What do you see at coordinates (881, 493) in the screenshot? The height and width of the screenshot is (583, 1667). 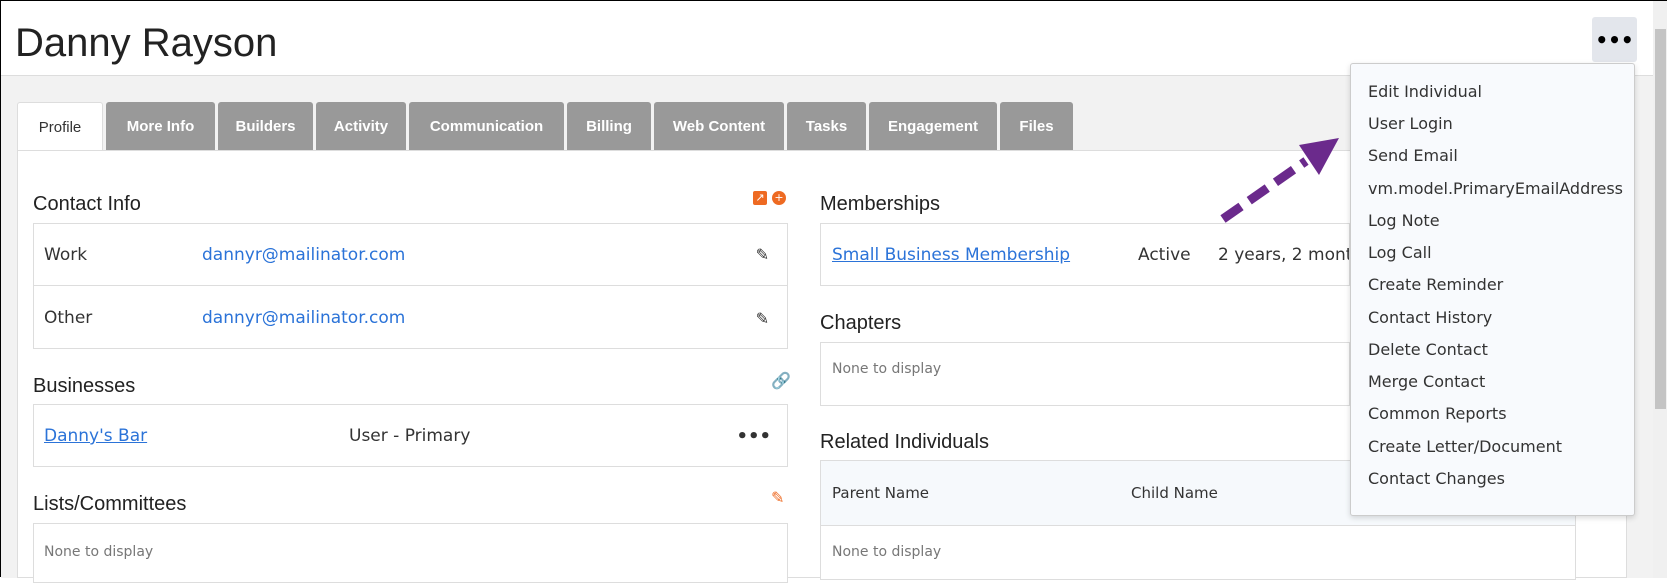 I see `column-header: Parent Name` at bounding box center [881, 493].